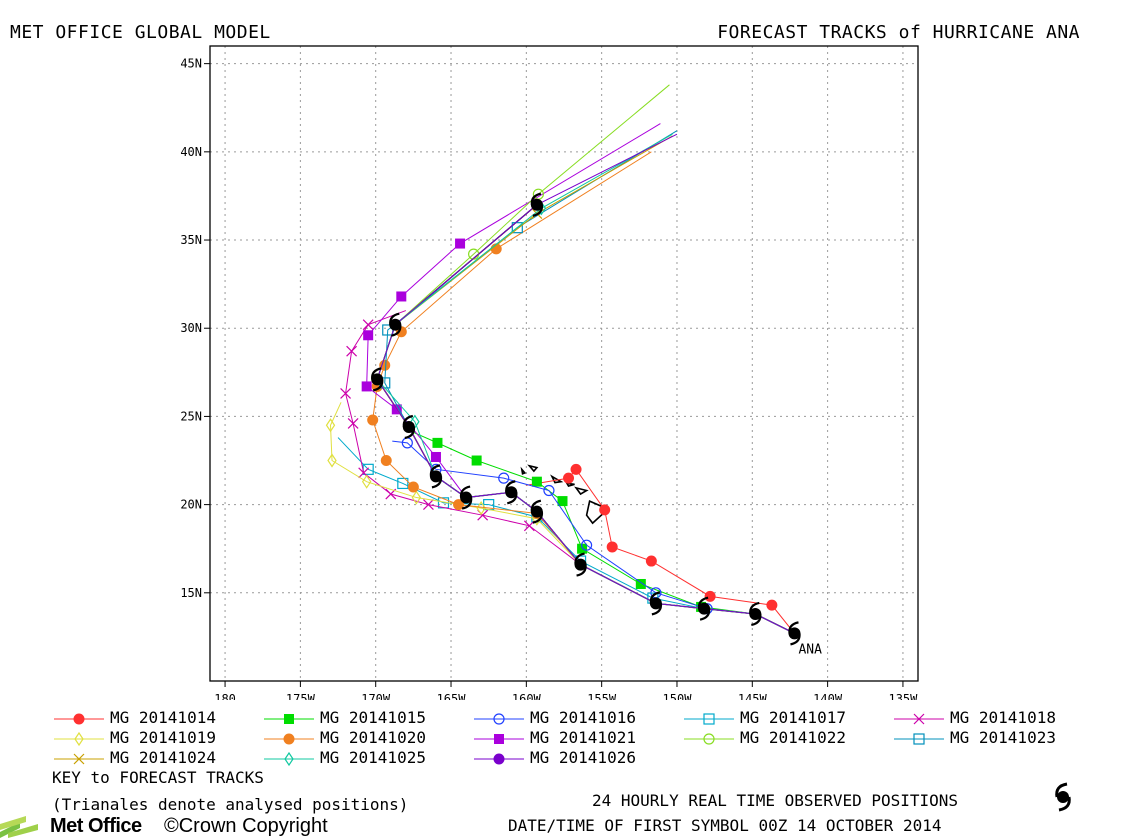 The width and height of the screenshot is (1130, 840). I want to click on x-tick-label: 165W, so click(452, 696).